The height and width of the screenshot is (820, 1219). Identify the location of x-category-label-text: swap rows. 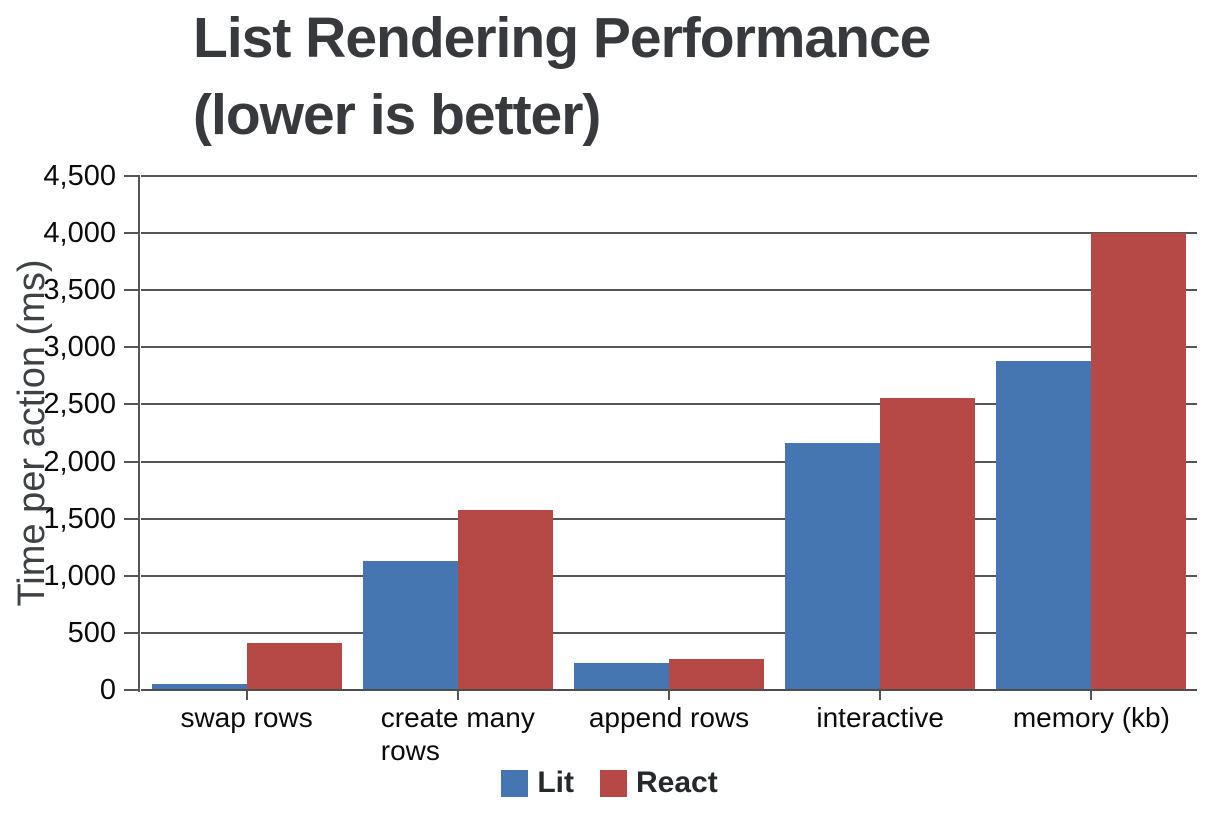
(246, 717).